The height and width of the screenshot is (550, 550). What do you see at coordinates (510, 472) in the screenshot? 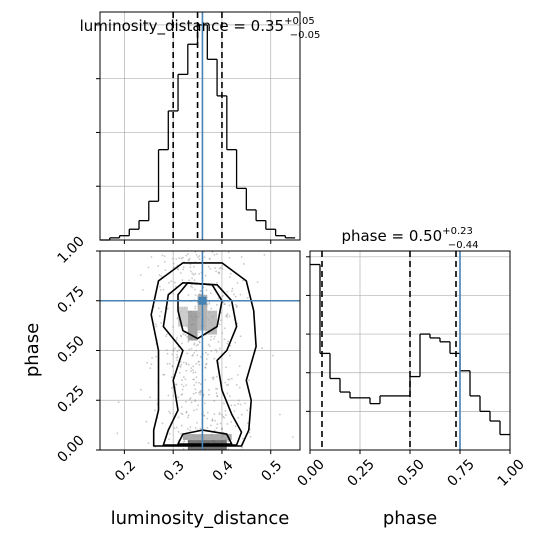
I see `p3-x-tick-label-4: 1.00` at bounding box center [510, 472].